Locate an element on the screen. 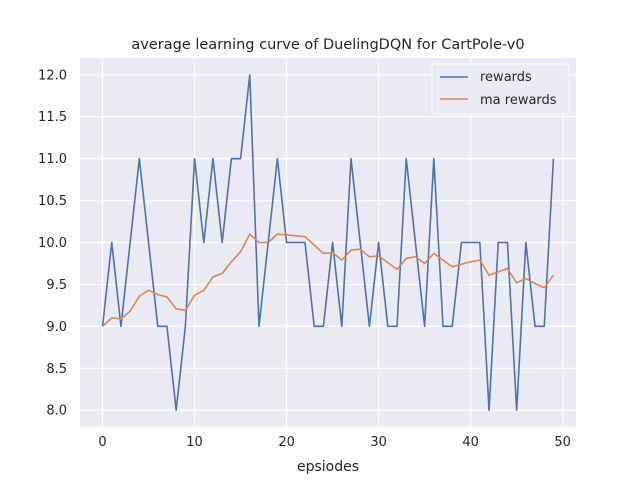 This screenshot has width=640, height=480. y-tick-label: 10.5 is located at coordinates (52, 201).